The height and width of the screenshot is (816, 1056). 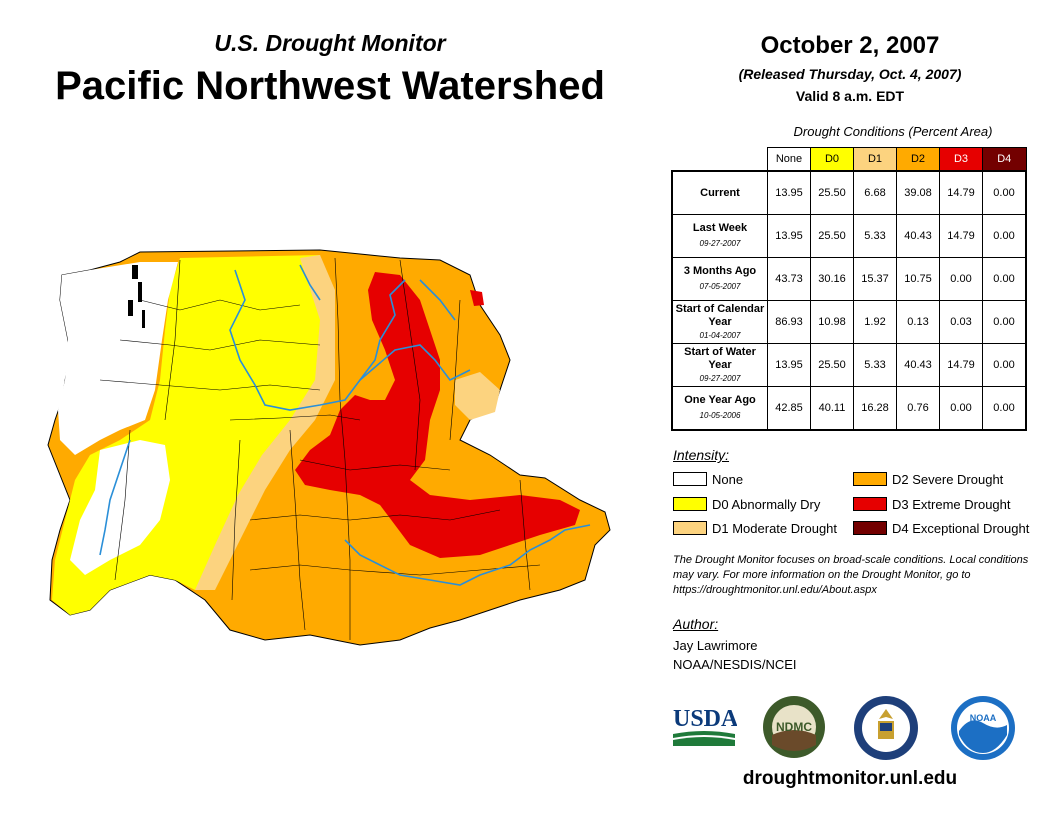 What do you see at coordinates (715, 645) in the screenshot?
I see `author-name: Jay Lawrimore` at bounding box center [715, 645].